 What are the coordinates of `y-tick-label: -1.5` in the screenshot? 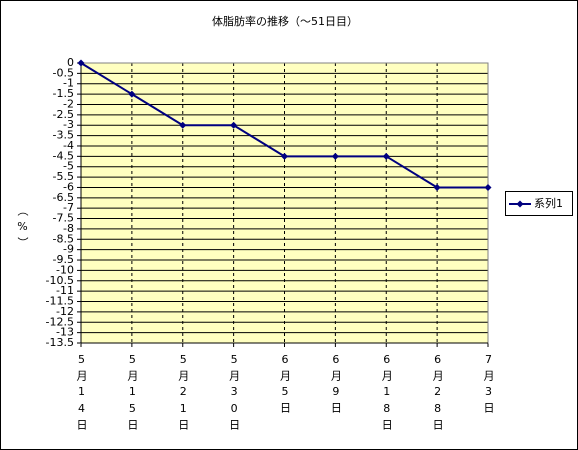 It's located at (63, 93).